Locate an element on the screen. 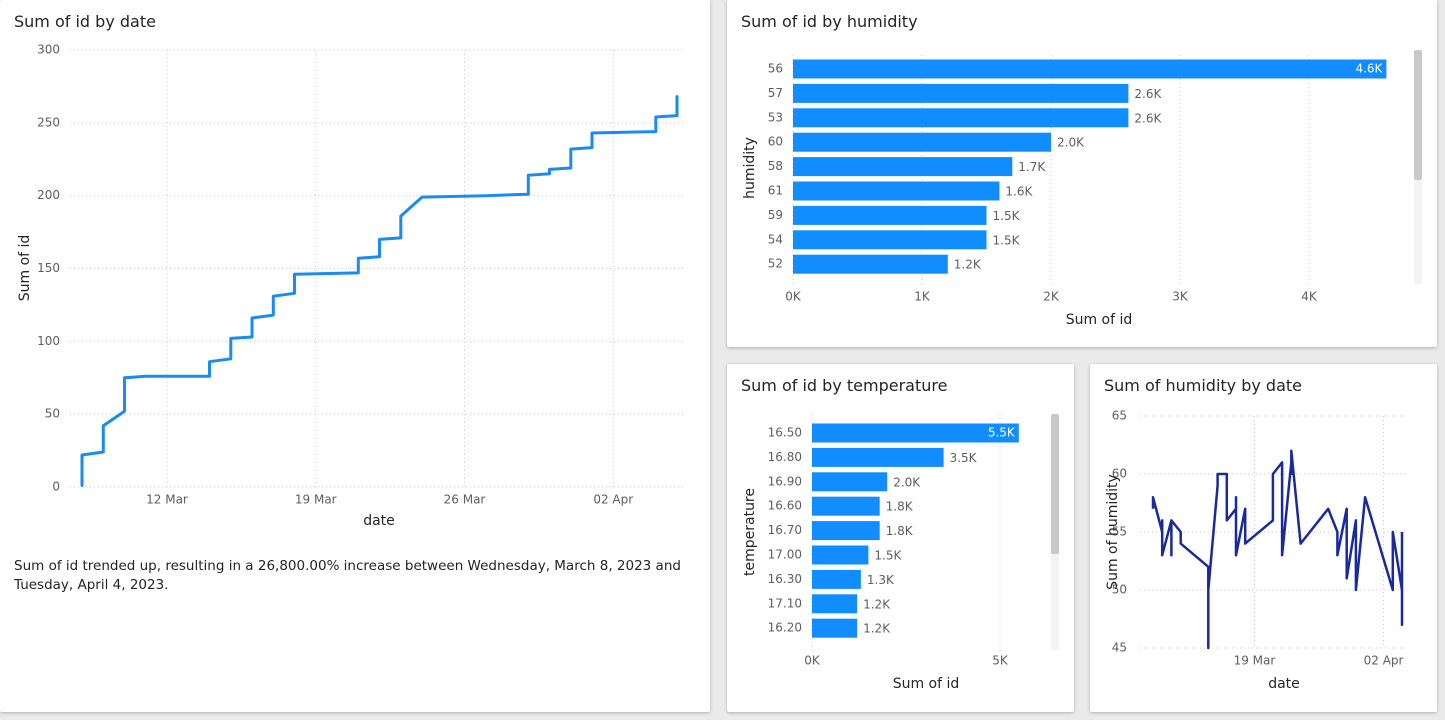 Image resolution: width=1445 pixels, height=720 pixels. category-label: 16.30 is located at coordinates (785, 579).